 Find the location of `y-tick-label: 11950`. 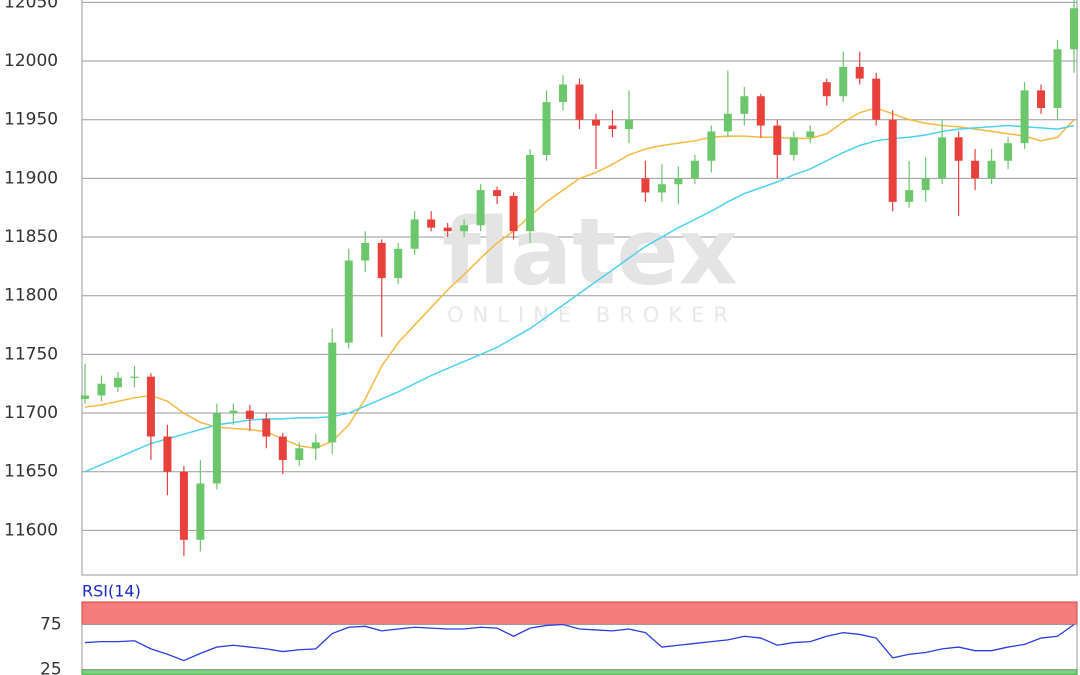

y-tick-label: 11950 is located at coordinates (31, 120).